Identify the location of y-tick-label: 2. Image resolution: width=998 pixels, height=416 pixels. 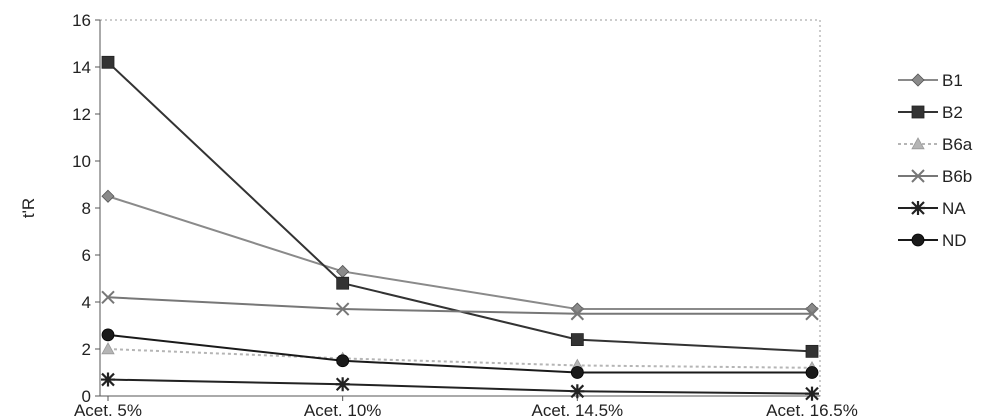
(86, 349).